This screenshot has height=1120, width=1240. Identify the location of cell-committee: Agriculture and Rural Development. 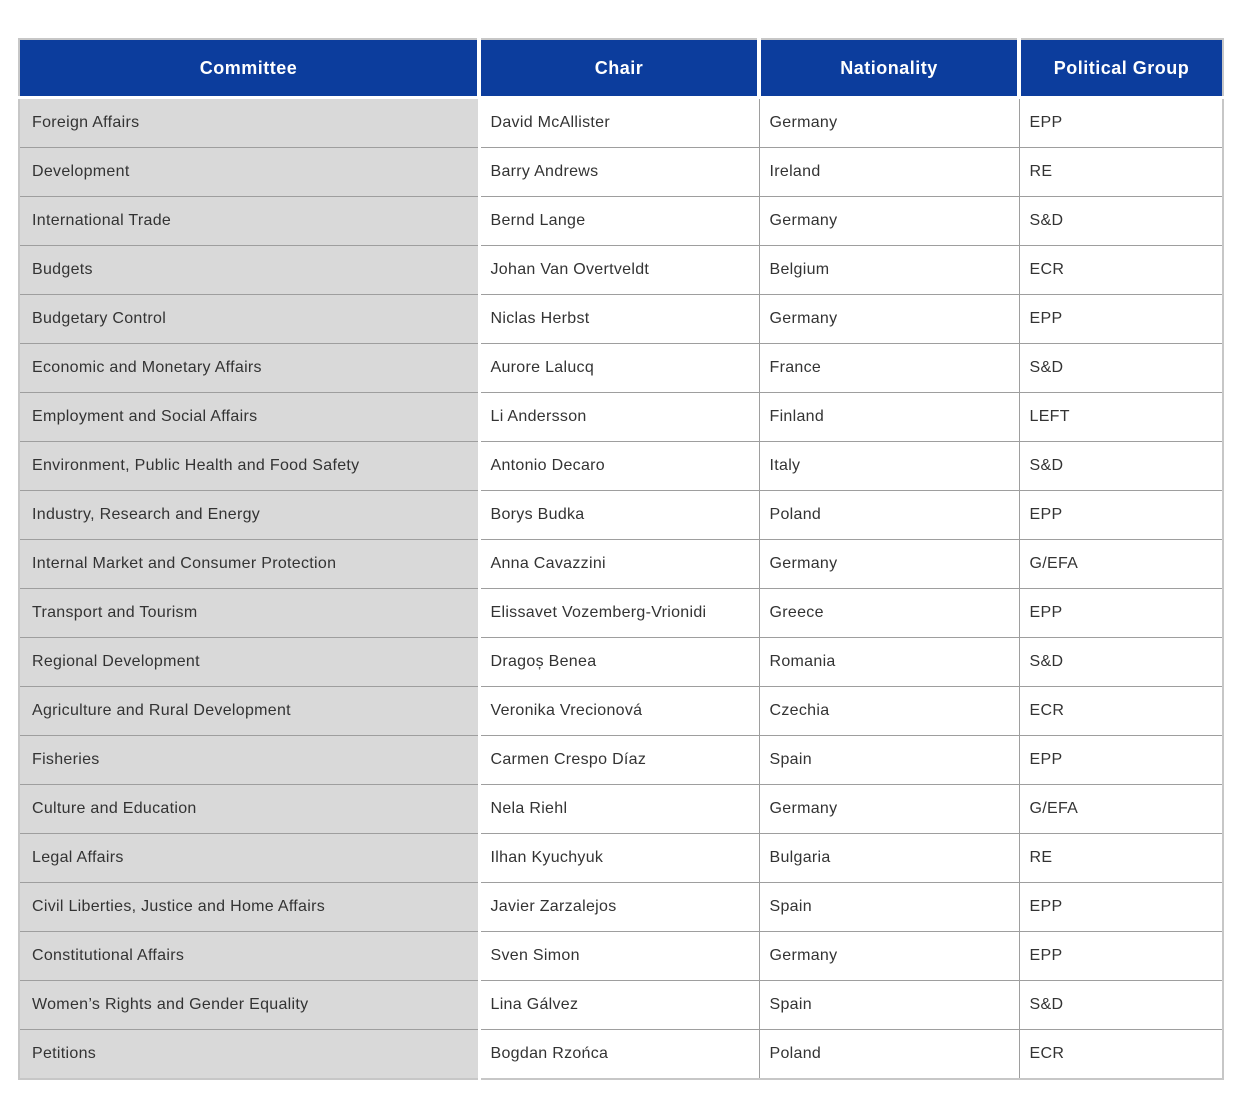
(250, 711).